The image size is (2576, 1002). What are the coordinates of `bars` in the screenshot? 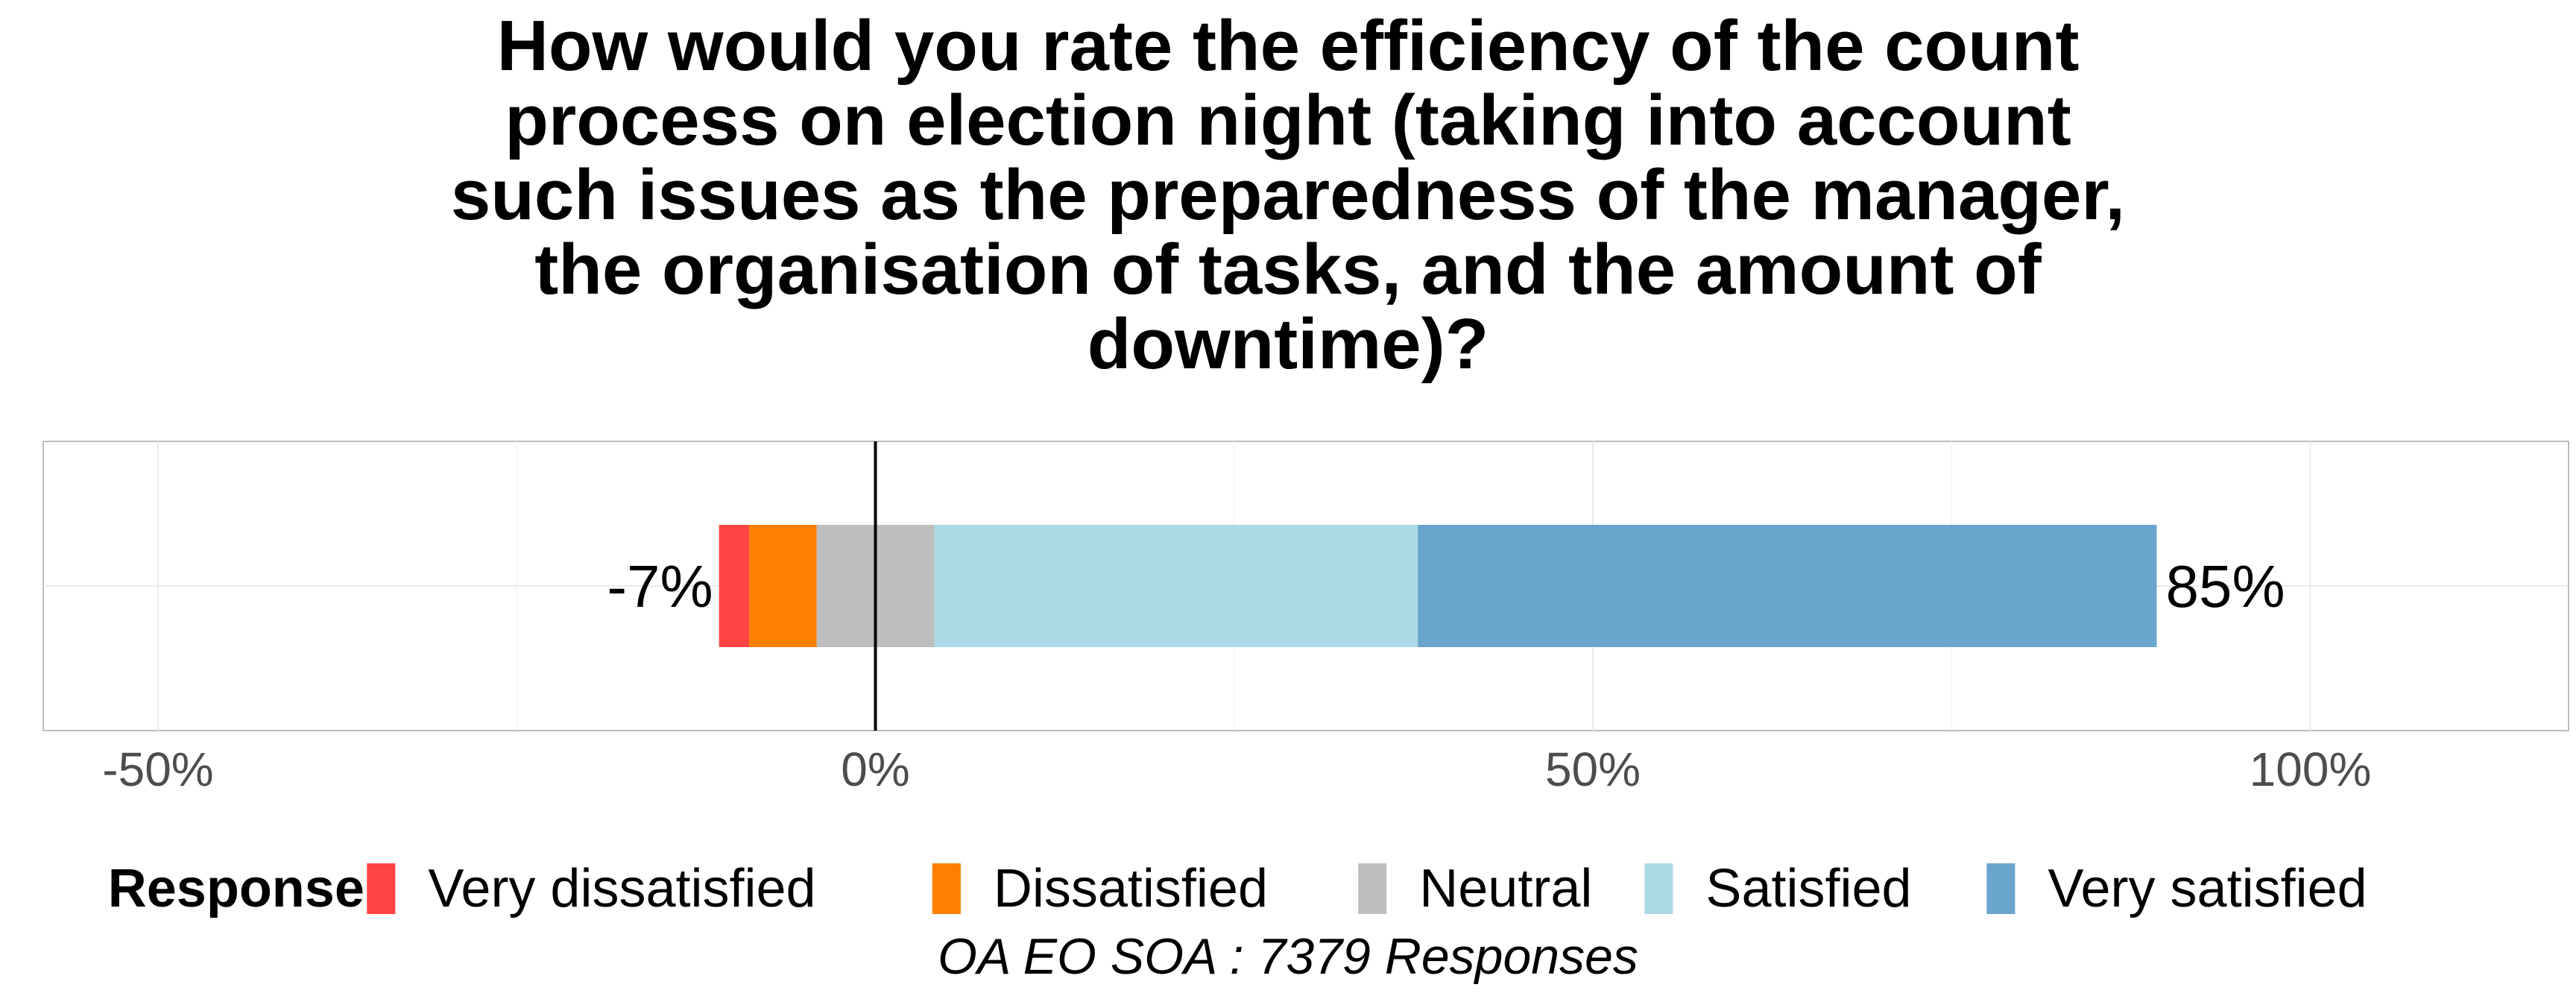 It's located at (1438, 586).